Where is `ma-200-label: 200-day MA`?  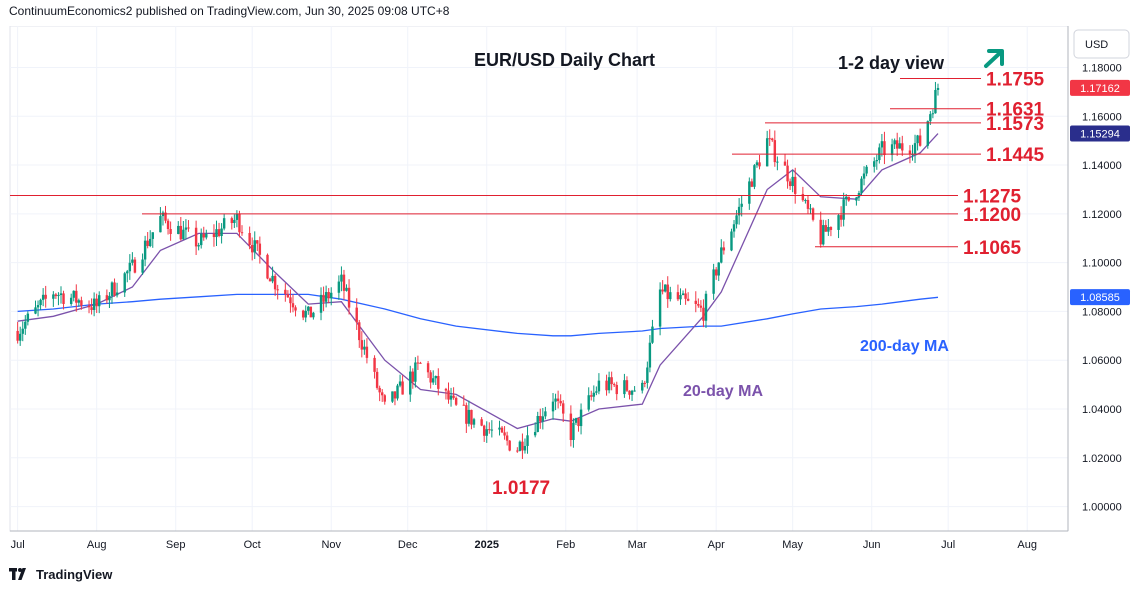 ma-200-label: 200-day MA is located at coordinates (904, 346).